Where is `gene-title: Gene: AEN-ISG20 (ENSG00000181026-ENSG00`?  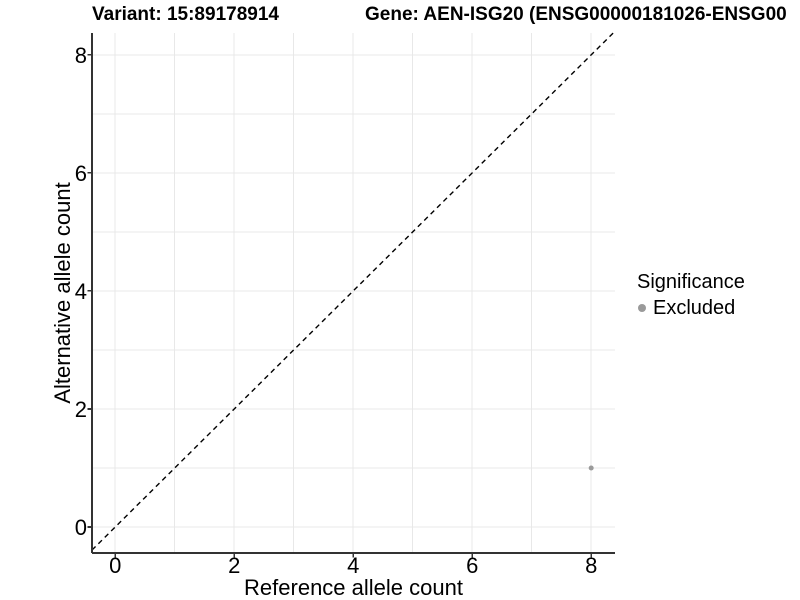
gene-title: Gene: AEN-ISG20 (ENSG00000181026-ENSG00 is located at coordinates (576, 14).